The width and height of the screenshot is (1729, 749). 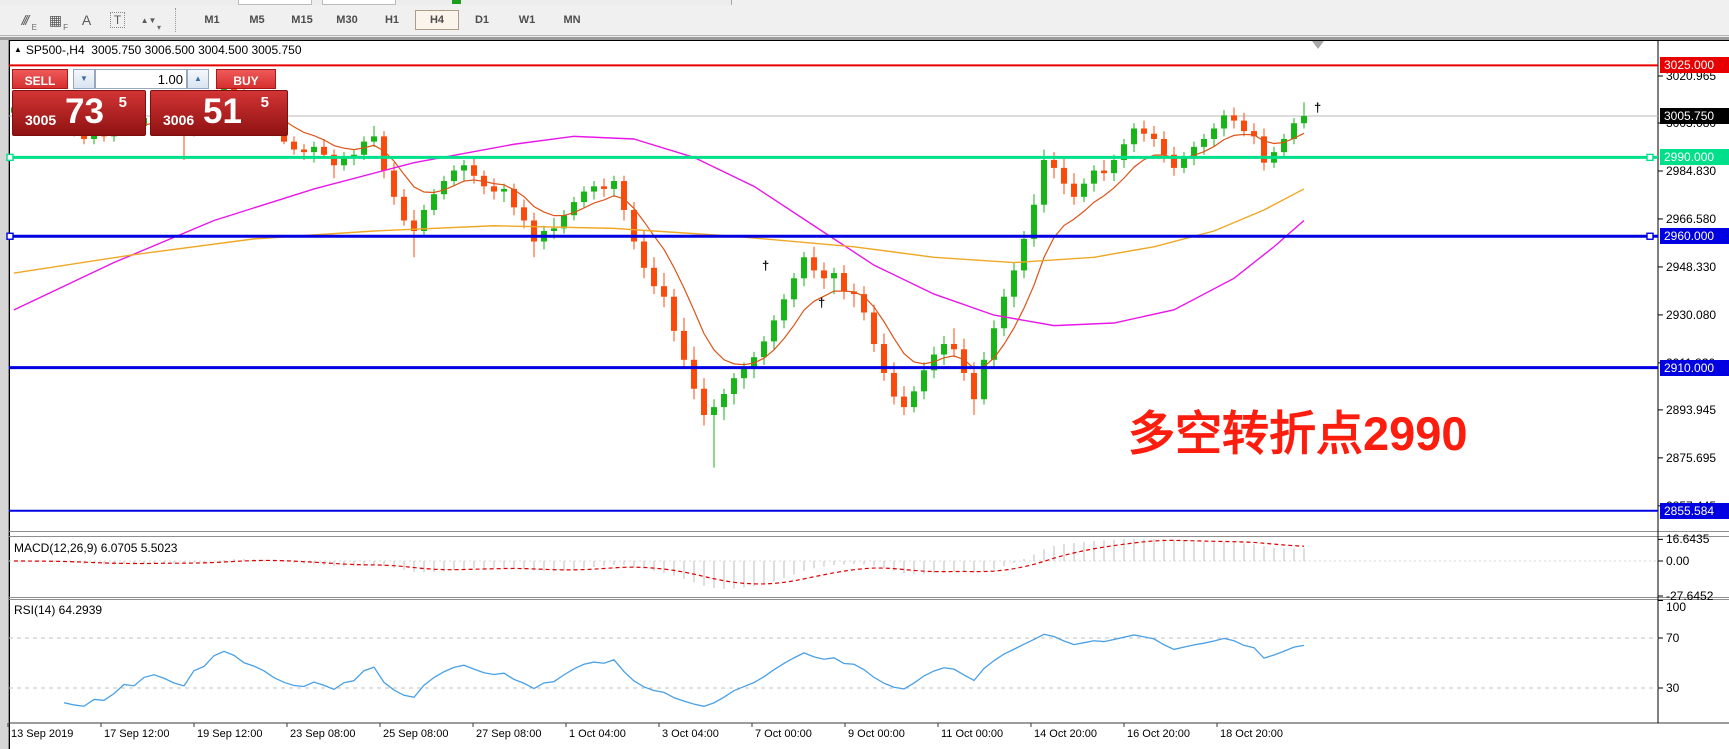 I want to click on toolbar-icons: ///E ▦ F A T ▲▼ ▾, so click(x=87, y=20).